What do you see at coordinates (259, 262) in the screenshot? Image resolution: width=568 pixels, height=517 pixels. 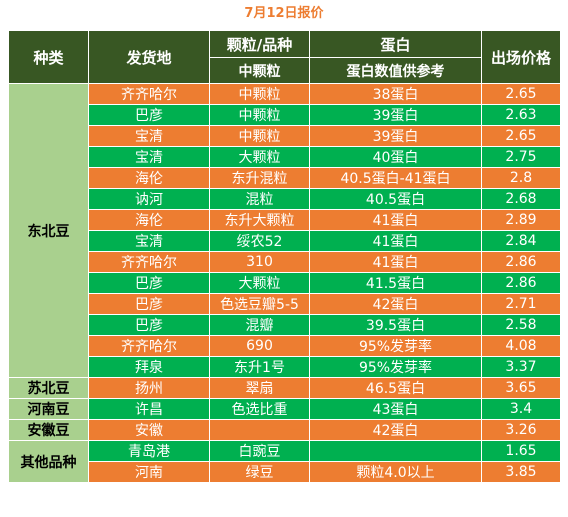 I see `variety-cell: 310` at bounding box center [259, 262].